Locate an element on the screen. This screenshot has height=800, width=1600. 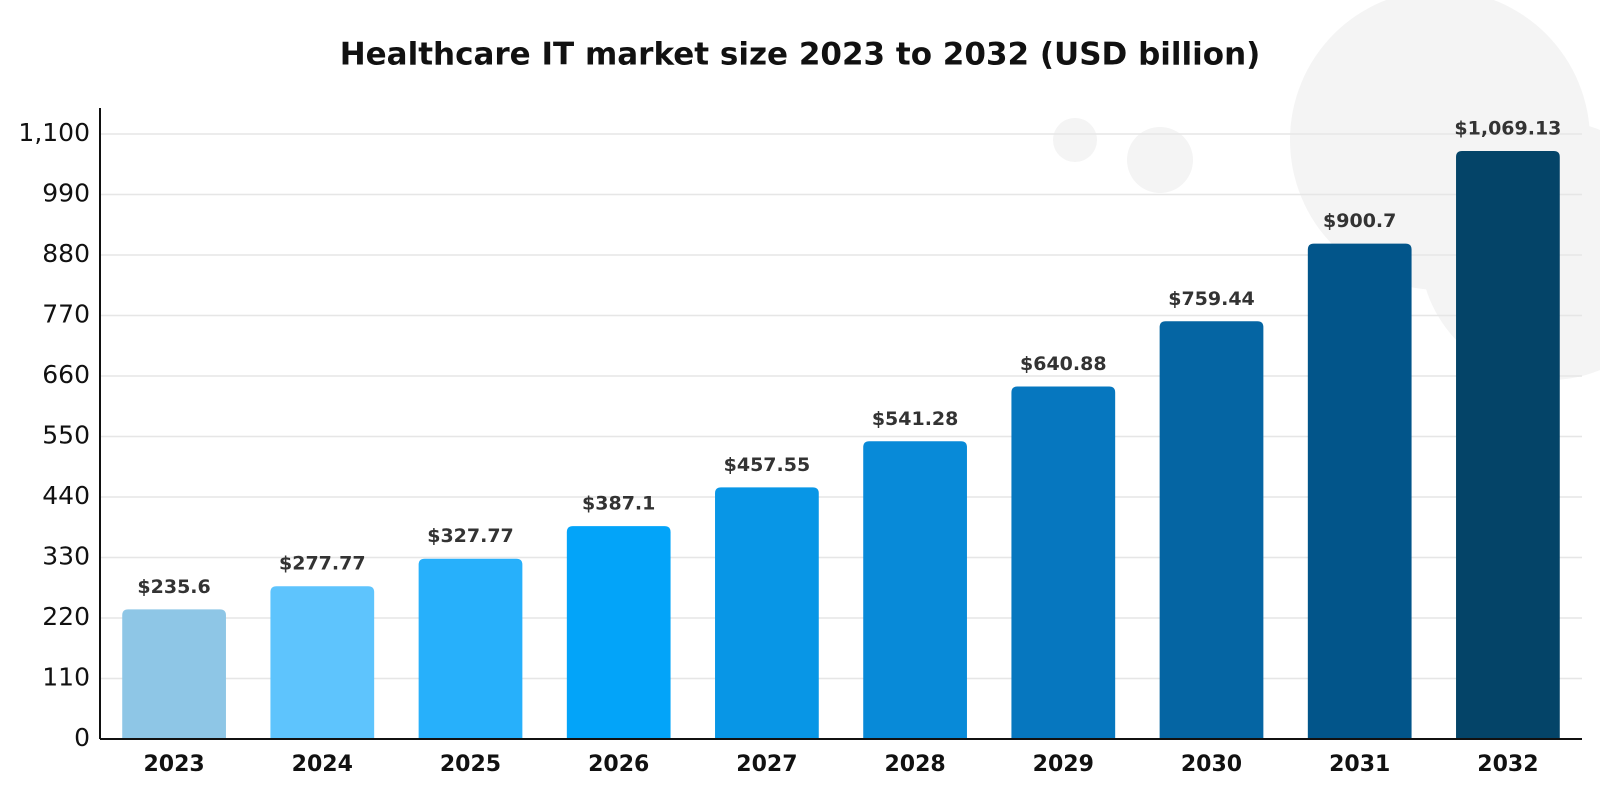
value-label: $640.88 is located at coordinates (1063, 364).